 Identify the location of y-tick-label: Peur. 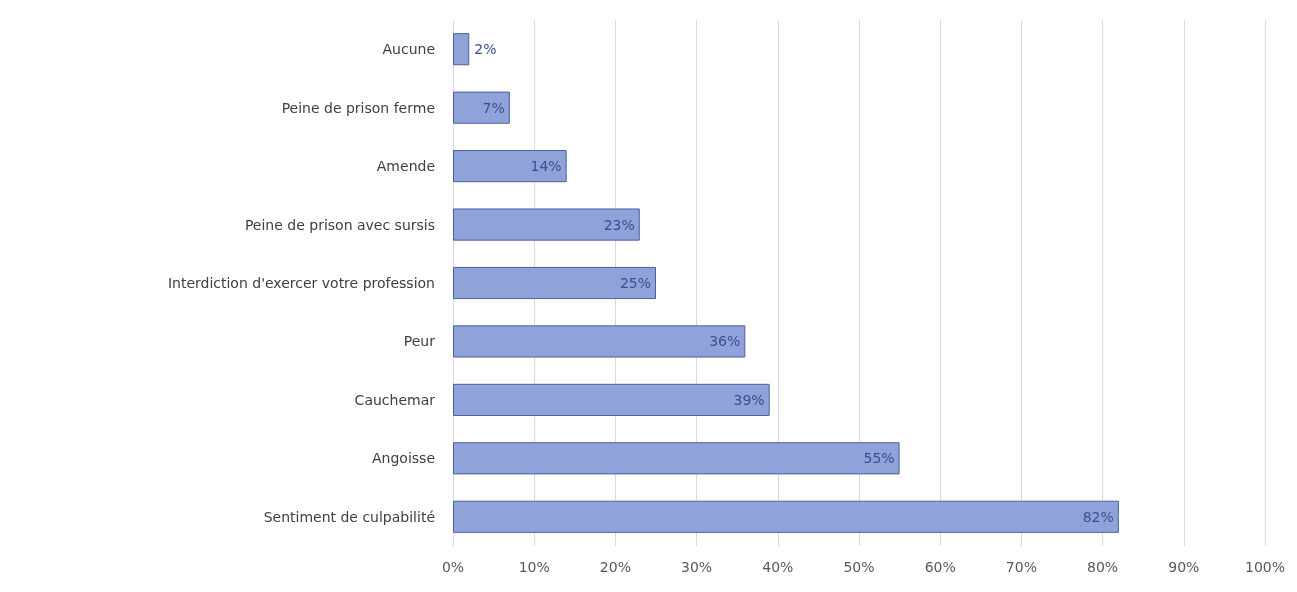
(419, 341).